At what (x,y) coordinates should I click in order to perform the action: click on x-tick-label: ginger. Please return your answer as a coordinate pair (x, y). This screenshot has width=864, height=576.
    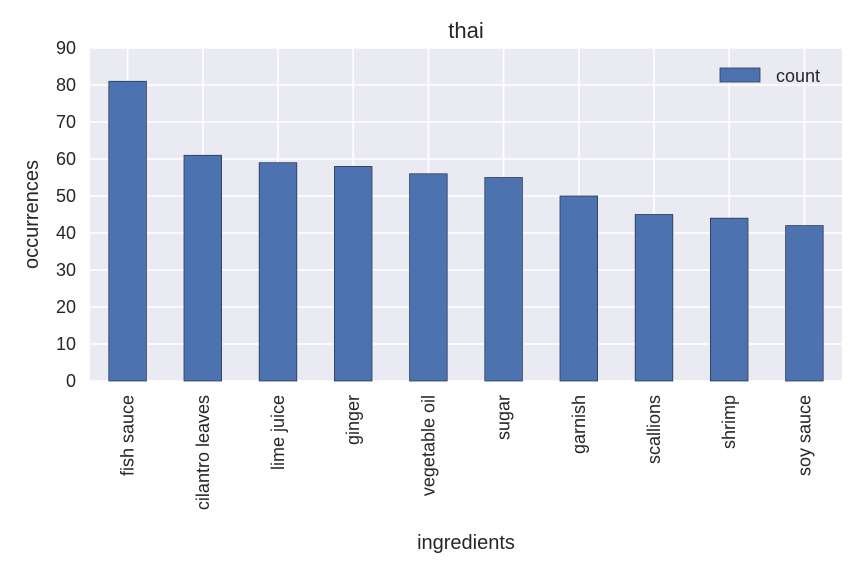
    Looking at the image, I should click on (353, 420).